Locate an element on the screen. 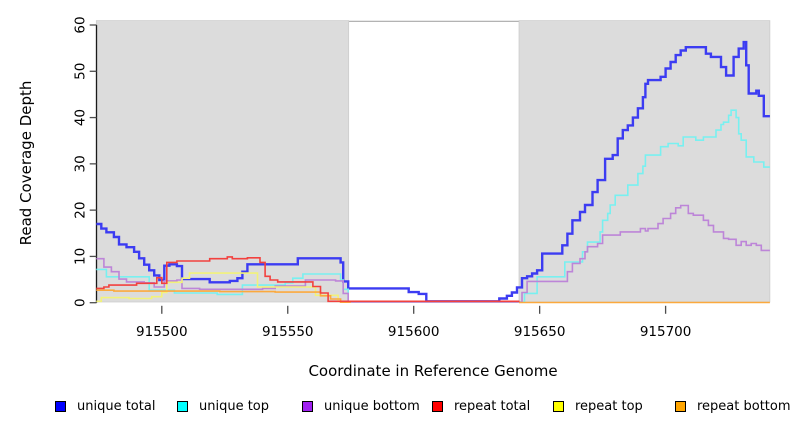 The image size is (792, 432). y-tick-label: 0 is located at coordinates (81, 302).